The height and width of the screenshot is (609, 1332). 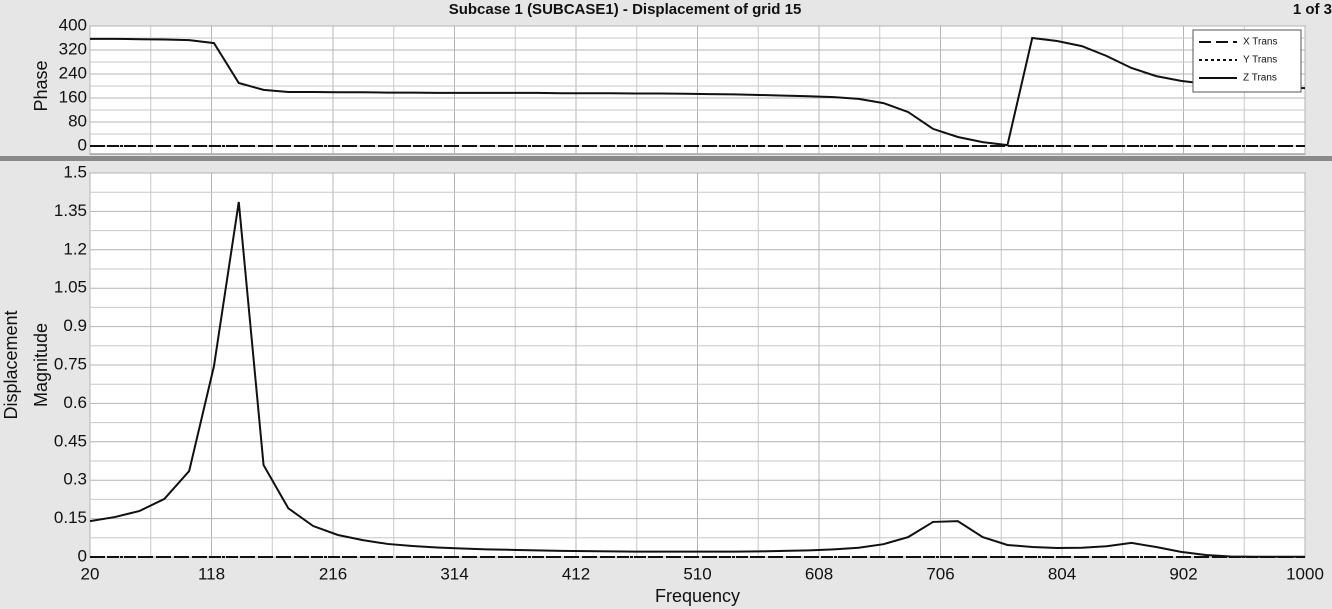 I want to click on y-tick-label: 240, so click(x=73, y=72).